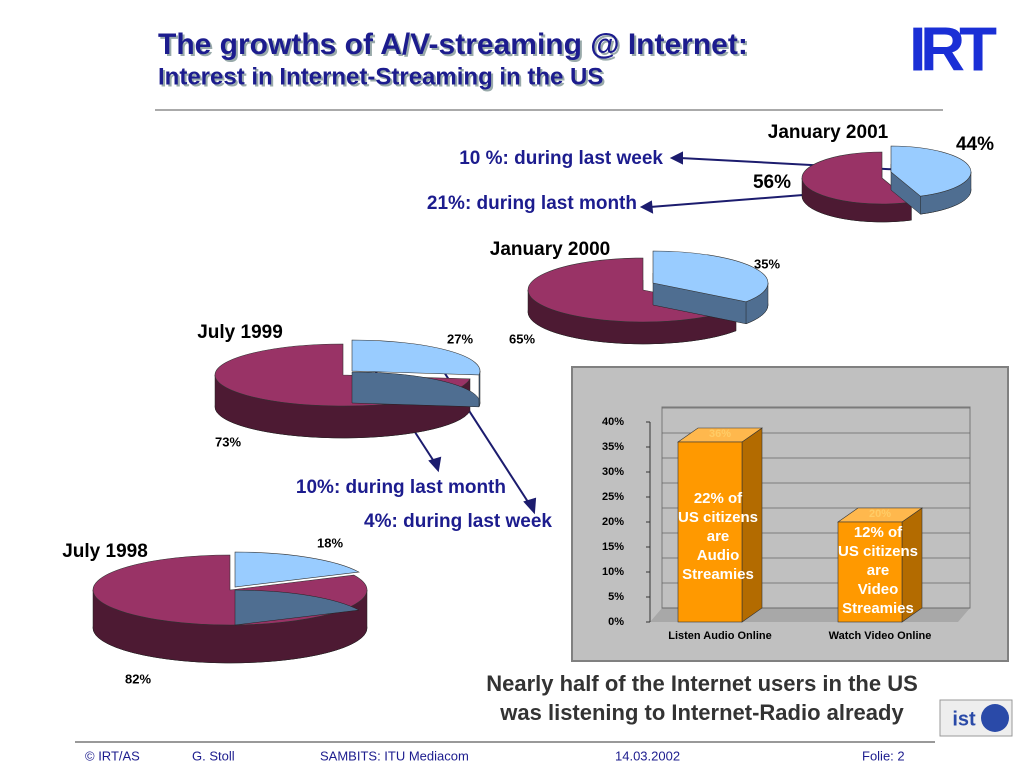  Describe the element at coordinates (228, 441) in the screenshot. I see `pie-label: 73%` at that location.